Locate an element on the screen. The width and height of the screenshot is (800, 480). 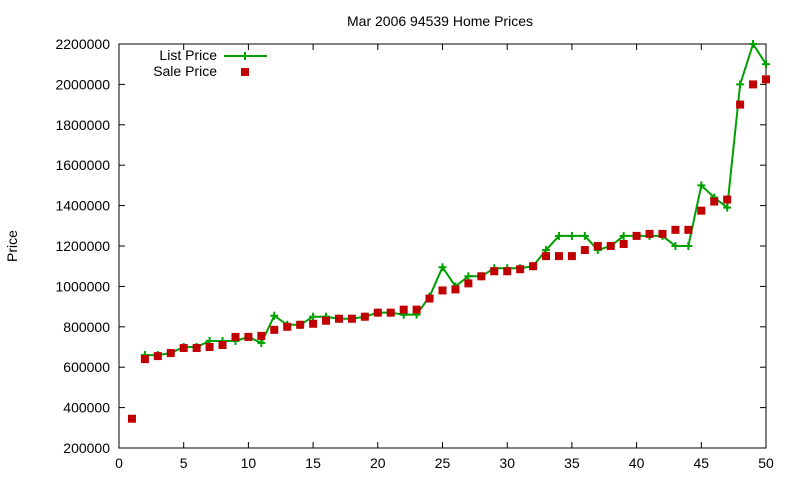
y-tick-label: 2000000 is located at coordinates (82, 84).